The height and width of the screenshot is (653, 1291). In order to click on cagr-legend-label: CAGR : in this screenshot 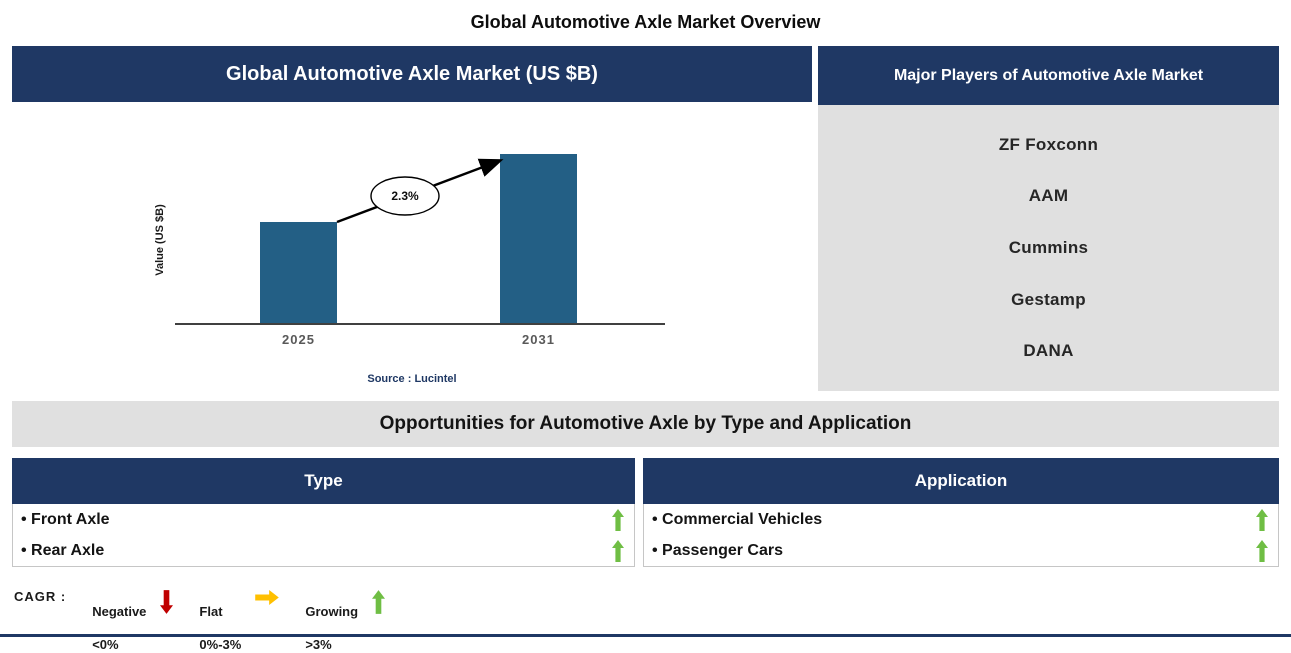, I will do `click(40, 596)`.